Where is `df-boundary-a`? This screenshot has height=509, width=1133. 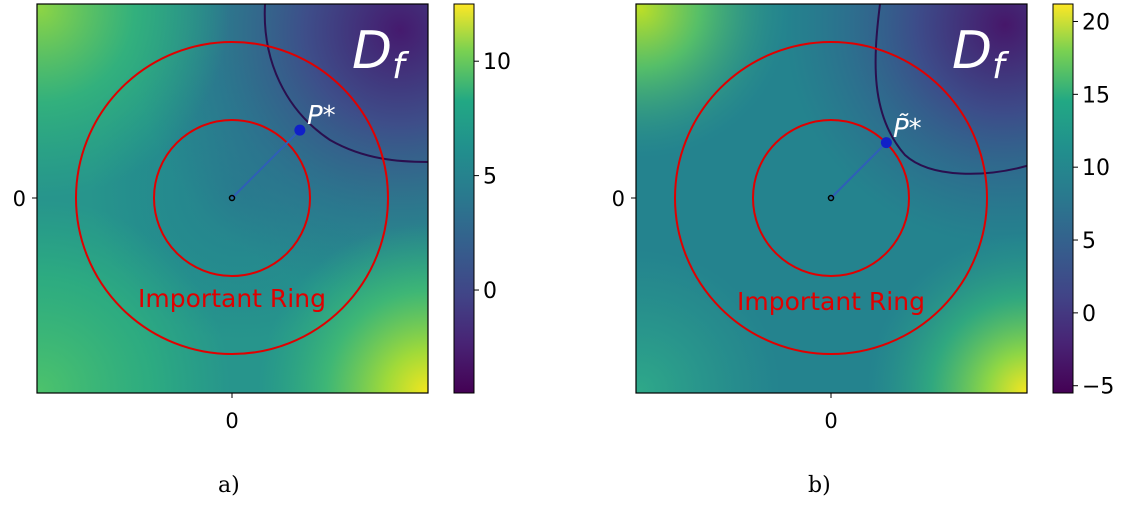 df-boundary-a is located at coordinates (345, 83).